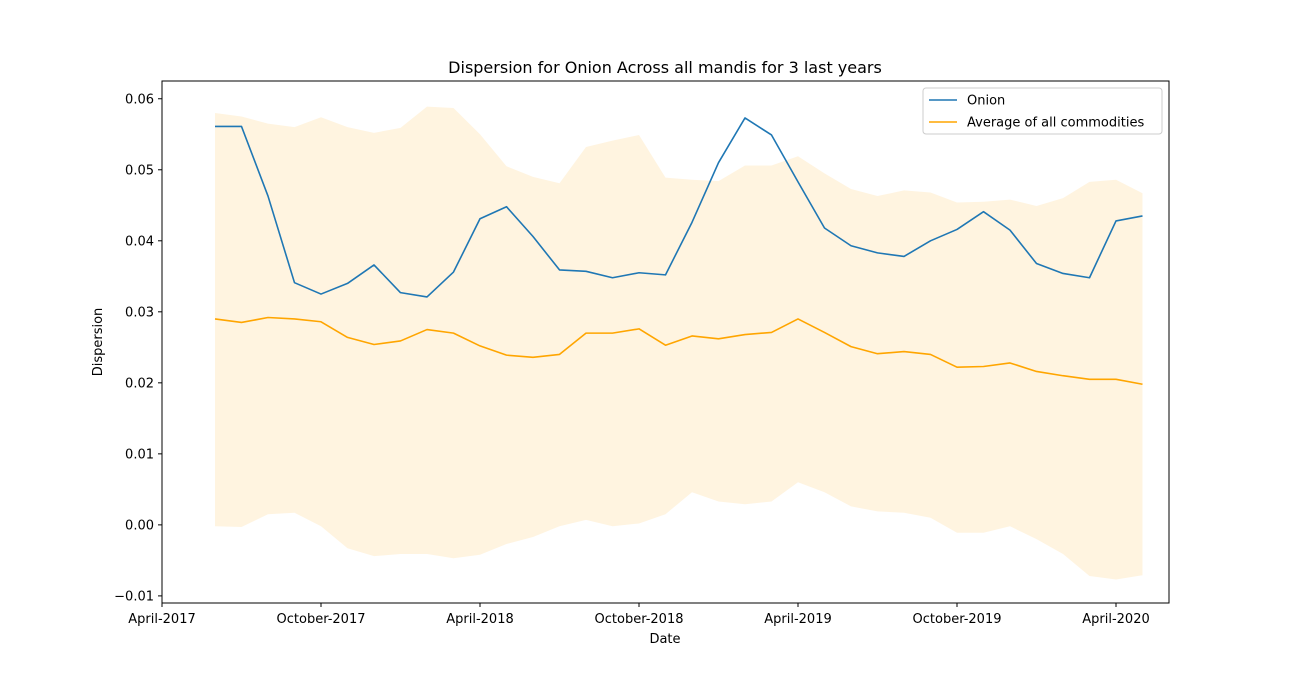  Describe the element at coordinates (321, 619) in the screenshot. I see `x-tick-label: October-2017` at that location.